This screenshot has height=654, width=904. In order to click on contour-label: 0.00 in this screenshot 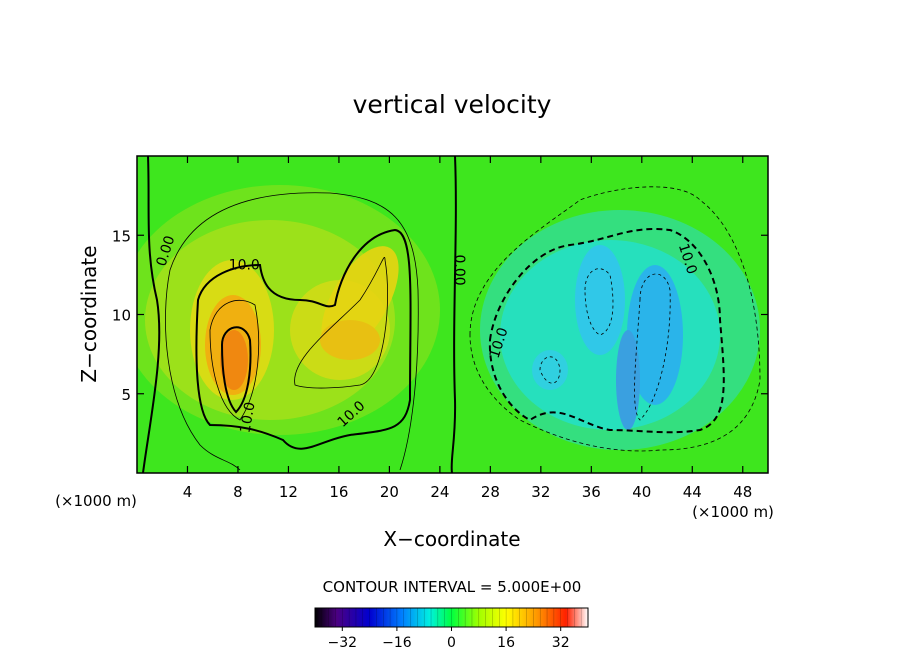, I will do `click(459, 270)`.